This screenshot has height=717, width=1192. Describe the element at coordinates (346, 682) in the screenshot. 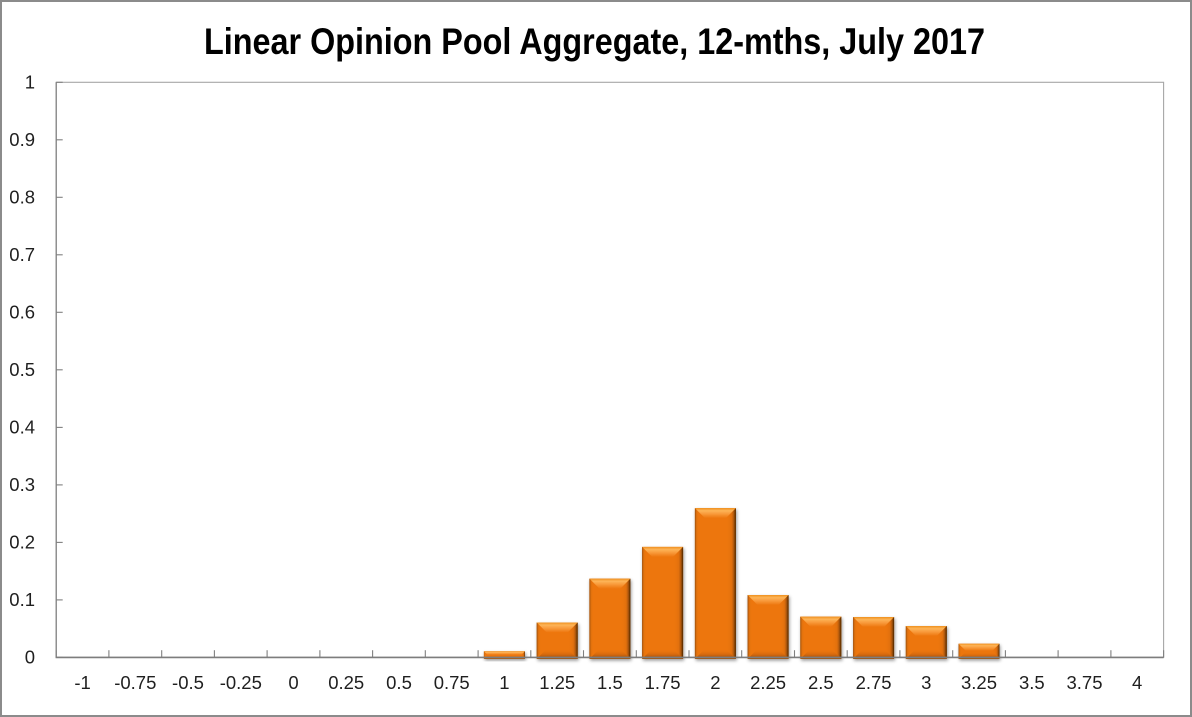

I see `svg-text: 0.25` at that location.